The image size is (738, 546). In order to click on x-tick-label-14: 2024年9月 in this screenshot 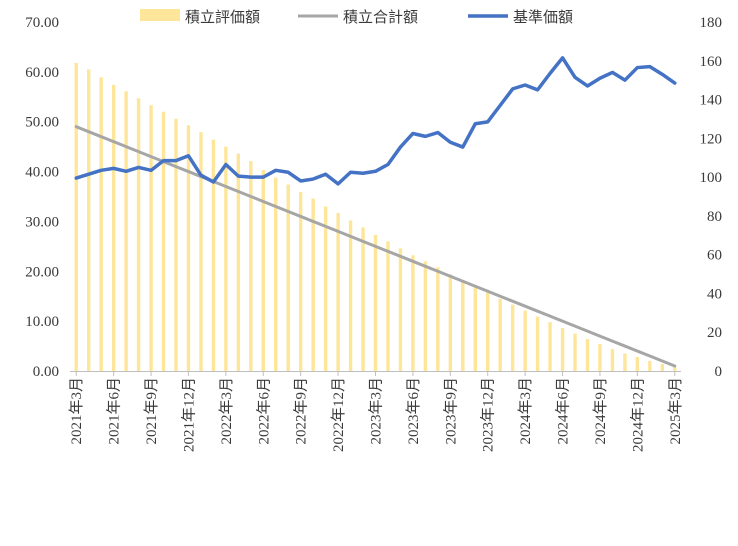, I will do `click(600, 411)`.